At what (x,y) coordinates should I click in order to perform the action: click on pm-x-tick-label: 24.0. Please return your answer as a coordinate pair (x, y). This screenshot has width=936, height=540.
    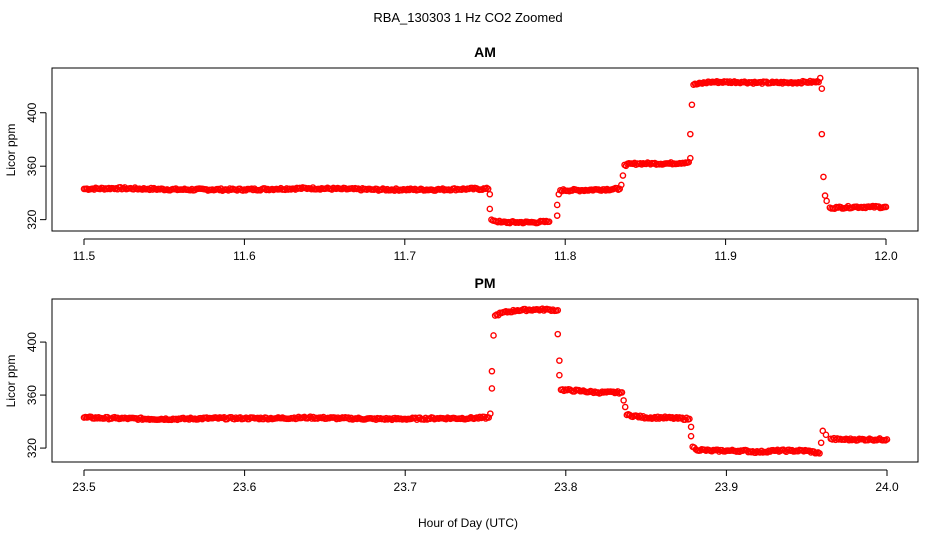
    Looking at the image, I should click on (887, 487).